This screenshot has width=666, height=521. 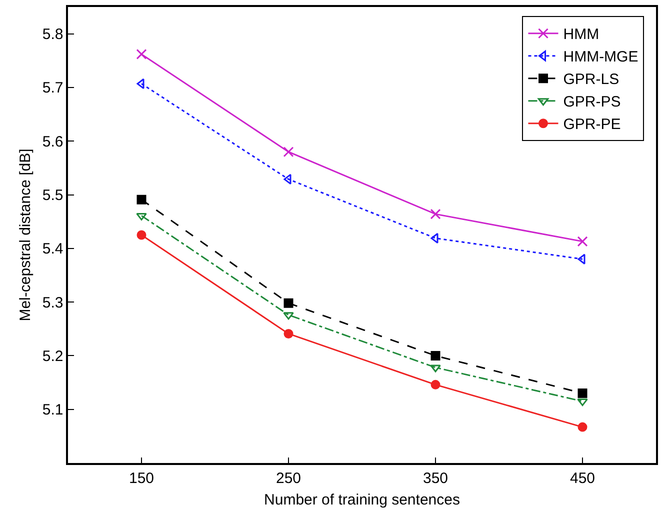 What do you see at coordinates (581, 35) in the screenshot?
I see `legend-label: HMM` at bounding box center [581, 35].